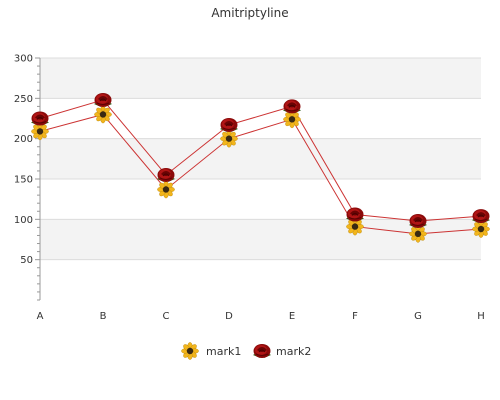 The image size is (500, 400). Describe the element at coordinates (229, 316) in the screenshot. I see `x-tick-label: D` at that location.